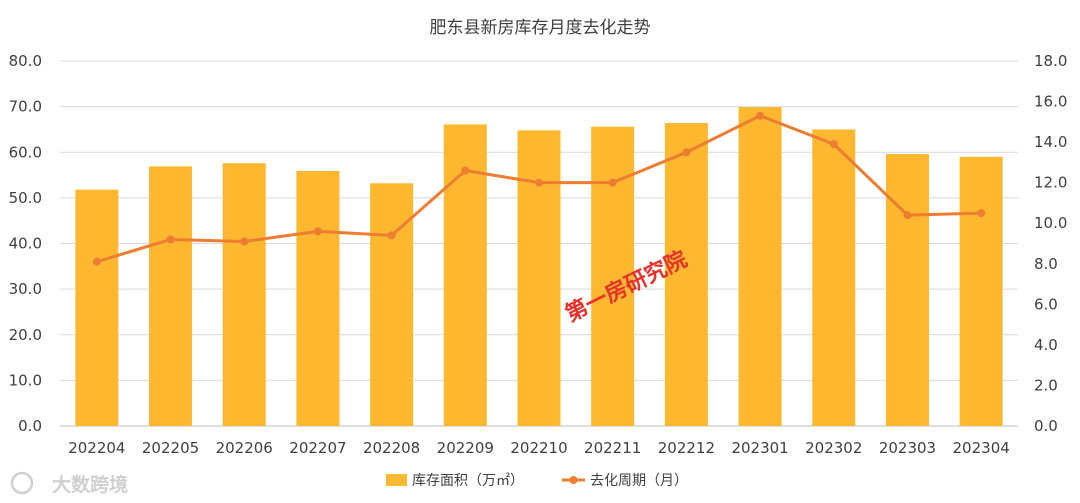 Image resolution: width=1080 pixels, height=503 pixels. What do you see at coordinates (30, 426) in the screenshot?
I see `left-tick-label: 0.0` at bounding box center [30, 426].